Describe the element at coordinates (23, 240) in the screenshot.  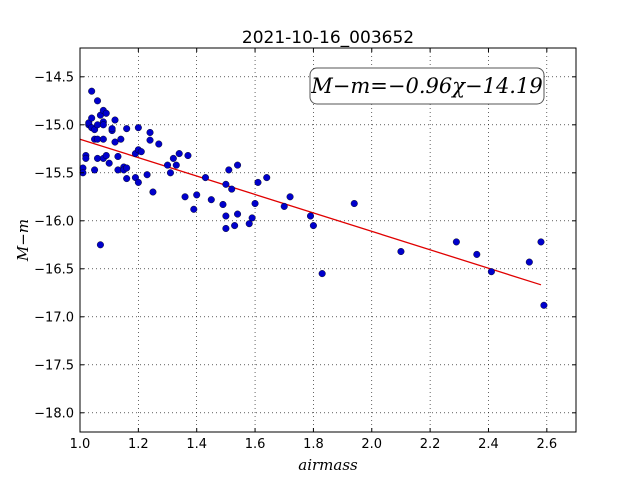
I see `y-axis-label: M−m` at that location.